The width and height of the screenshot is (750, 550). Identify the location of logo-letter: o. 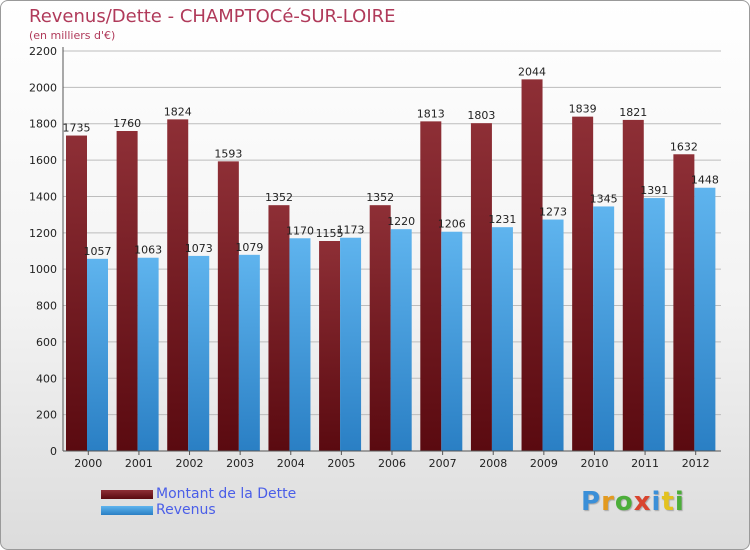
(624, 502).